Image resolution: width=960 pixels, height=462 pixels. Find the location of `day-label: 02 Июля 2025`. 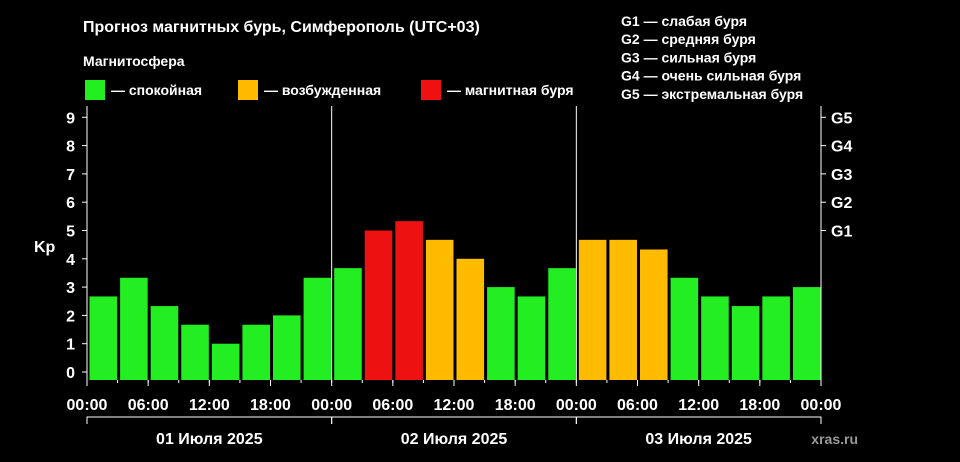

day-label: 02 Июля 2025 is located at coordinates (454, 439).